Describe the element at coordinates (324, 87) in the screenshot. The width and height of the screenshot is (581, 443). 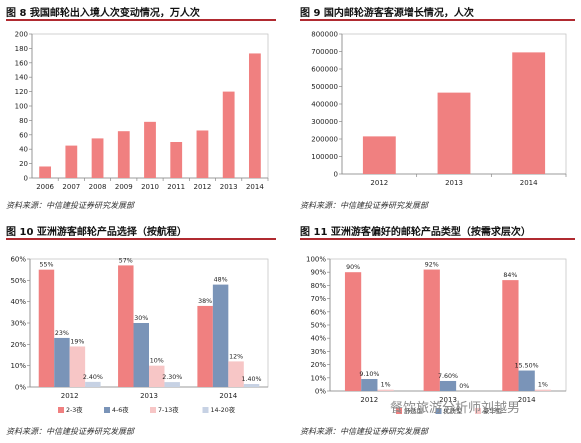
I see `y-tick-label: 500000` at that location.